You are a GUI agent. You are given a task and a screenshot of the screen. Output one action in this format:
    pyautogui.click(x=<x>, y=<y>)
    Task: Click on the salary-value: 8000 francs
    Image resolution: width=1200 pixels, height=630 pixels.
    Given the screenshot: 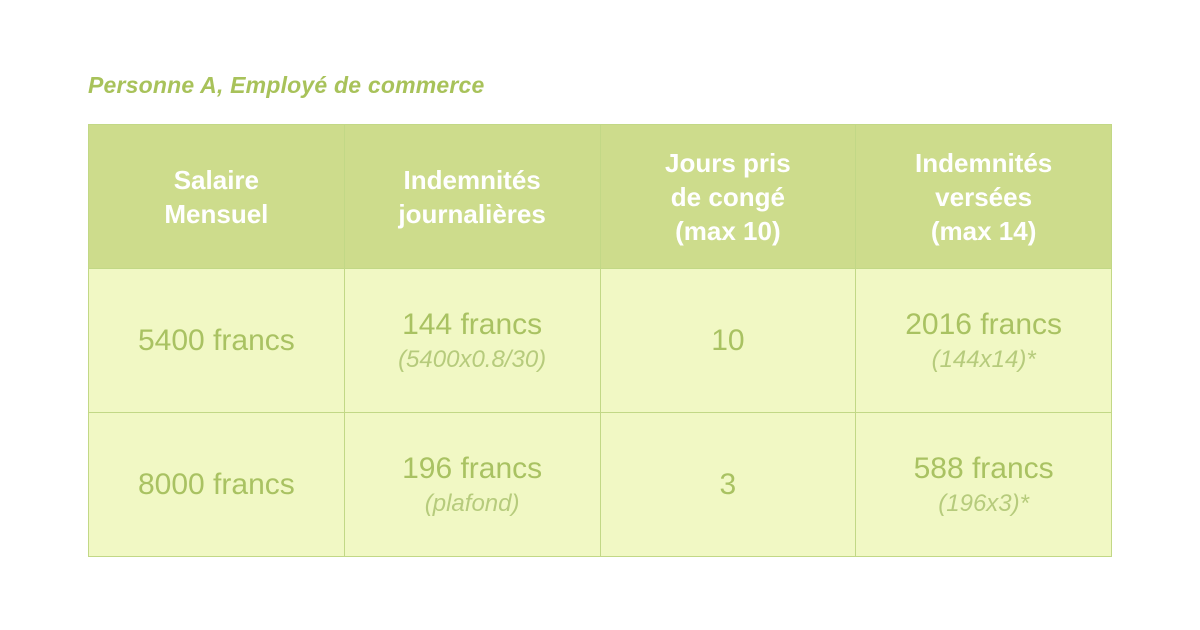 What is the action you would take?
    pyautogui.click(x=216, y=484)
    